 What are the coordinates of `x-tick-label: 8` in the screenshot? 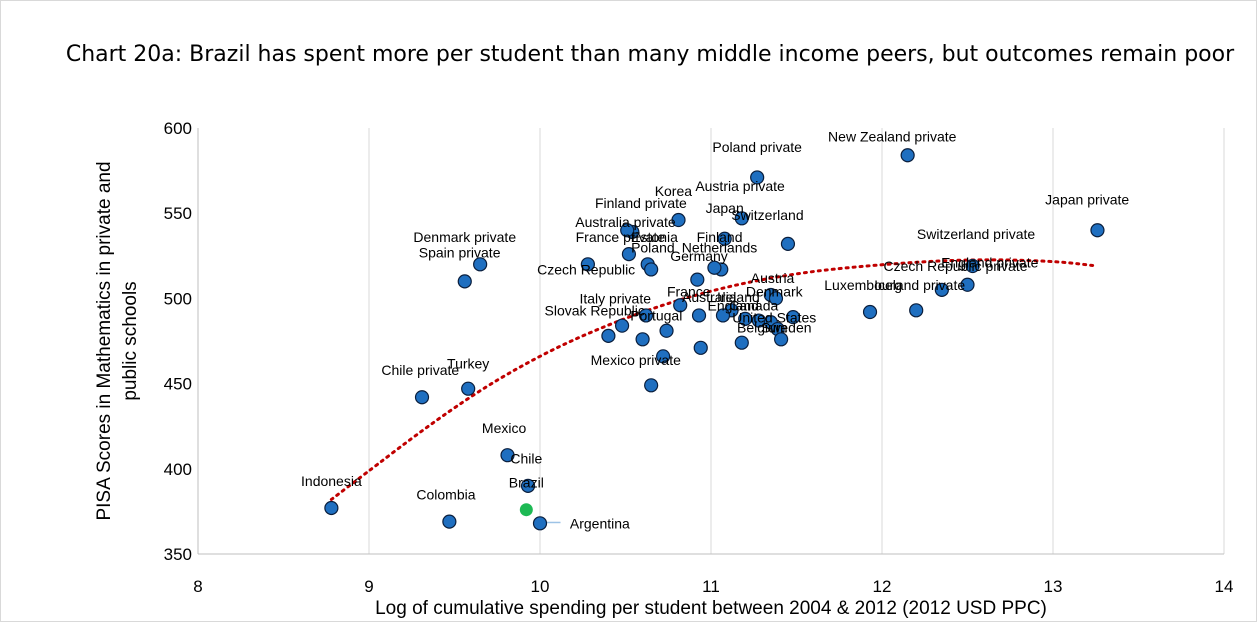 It's located at (197, 586).